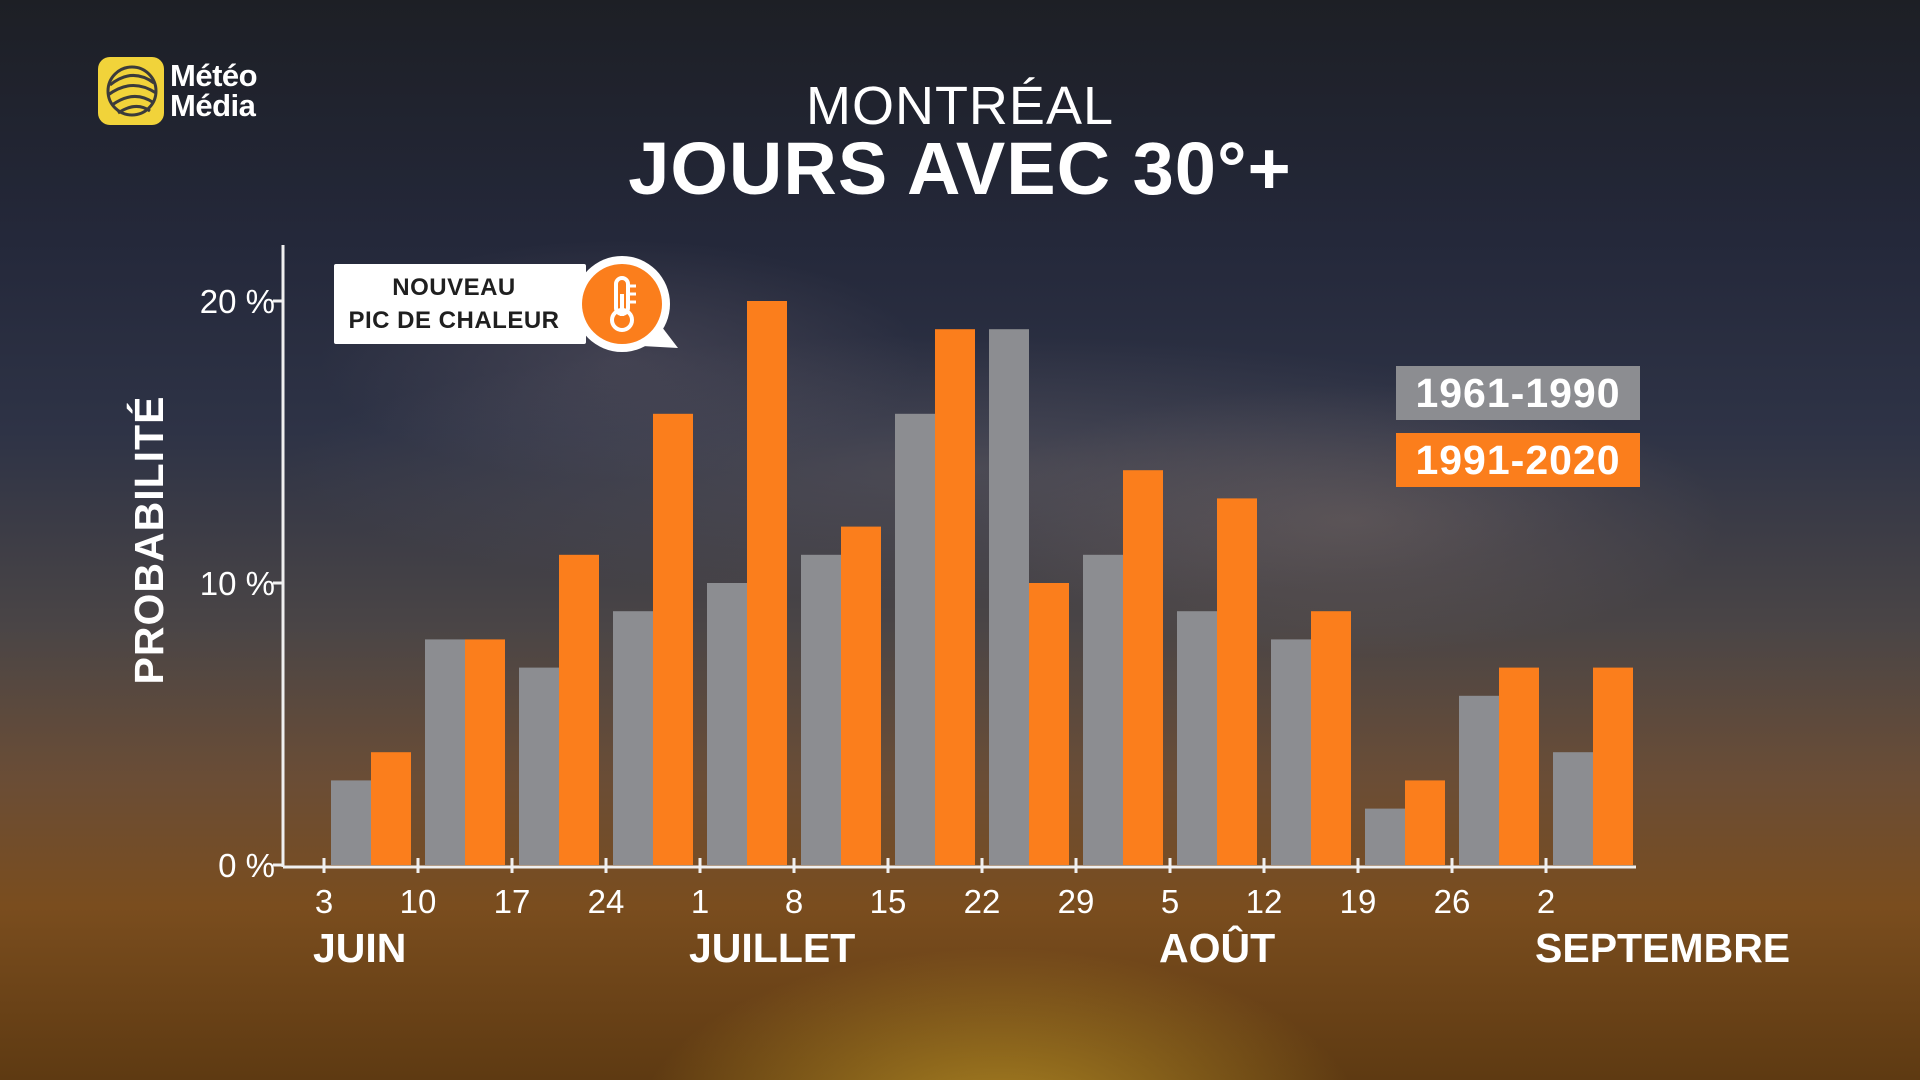  I want to click on y-tick-label-1: 10 %, so click(237, 583).